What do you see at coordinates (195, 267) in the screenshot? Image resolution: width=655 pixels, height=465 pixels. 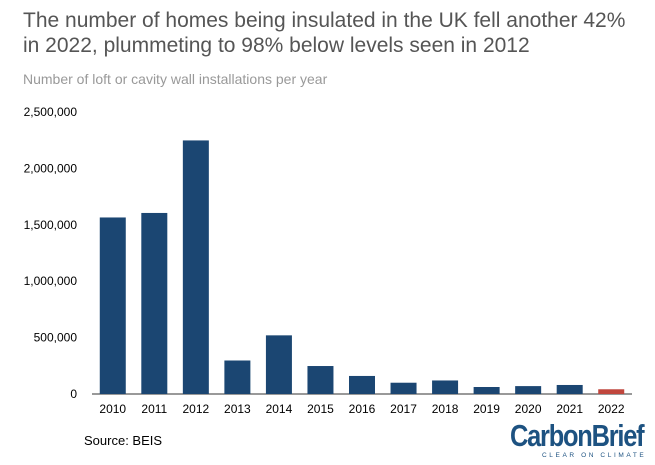 I see `bar-2012` at bounding box center [195, 267].